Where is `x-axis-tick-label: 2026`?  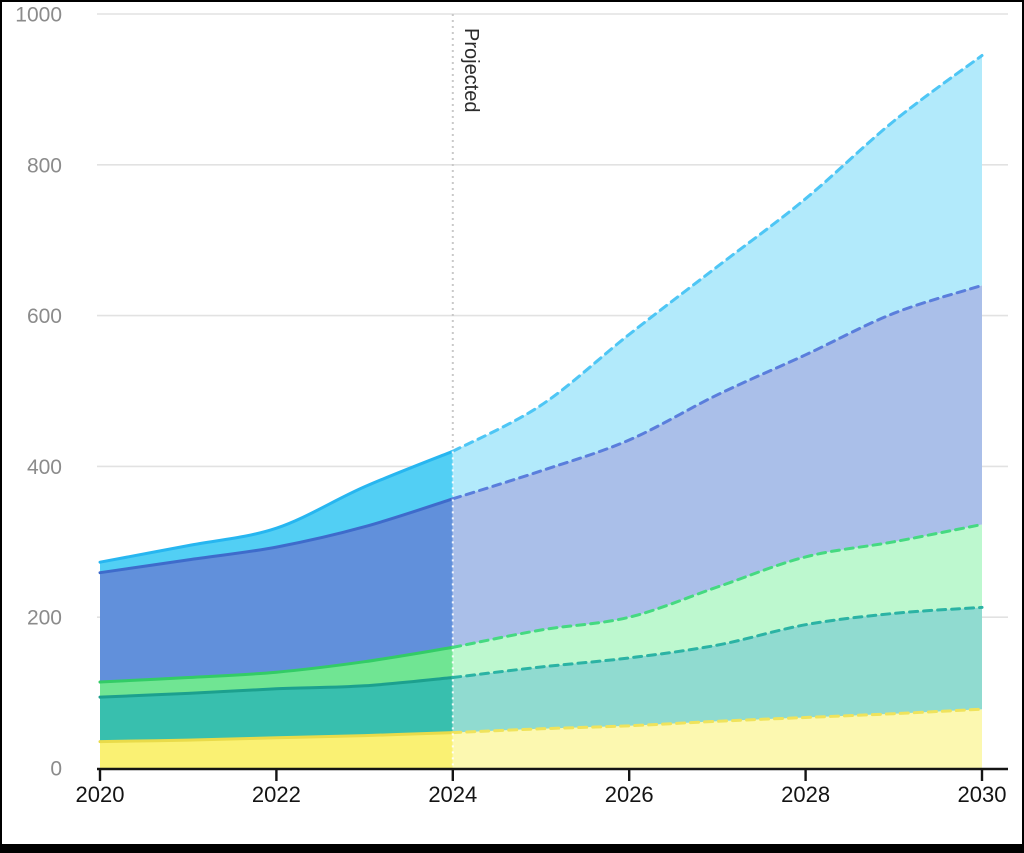 x-axis-tick-label: 2026 is located at coordinates (629, 794).